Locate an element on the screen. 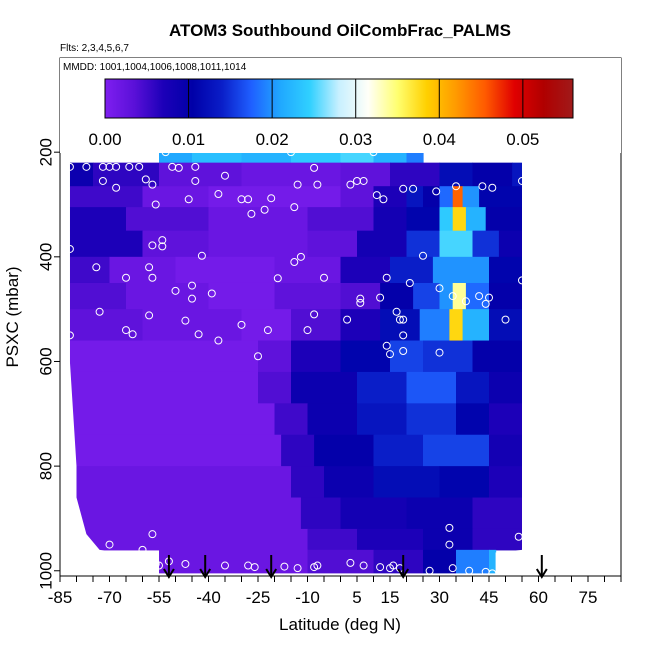  colorbar is located at coordinates (339, 98).